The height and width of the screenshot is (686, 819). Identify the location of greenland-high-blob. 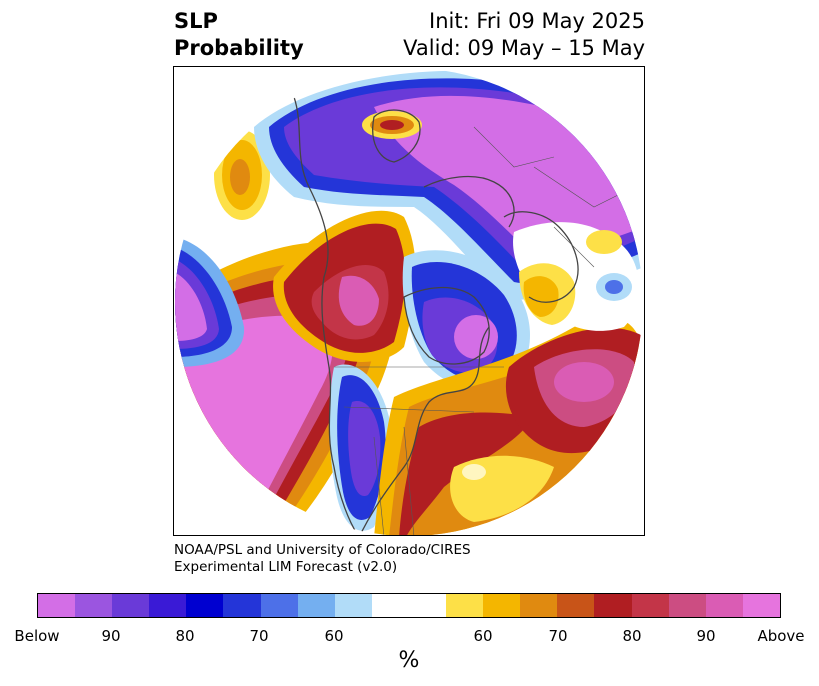
(392, 125).